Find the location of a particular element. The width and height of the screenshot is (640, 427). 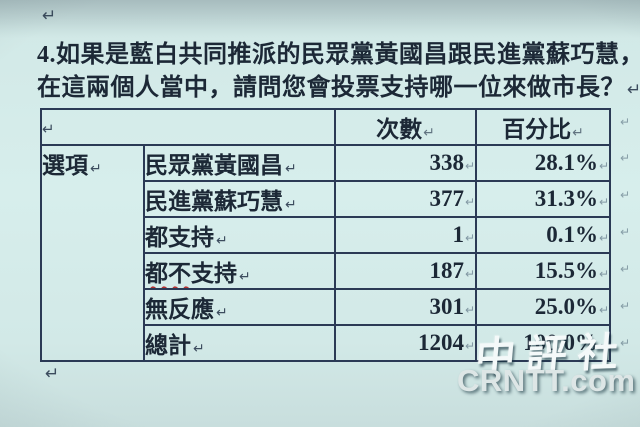

option-cell: 無反應 ↵ is located at coordinates (239, 307).